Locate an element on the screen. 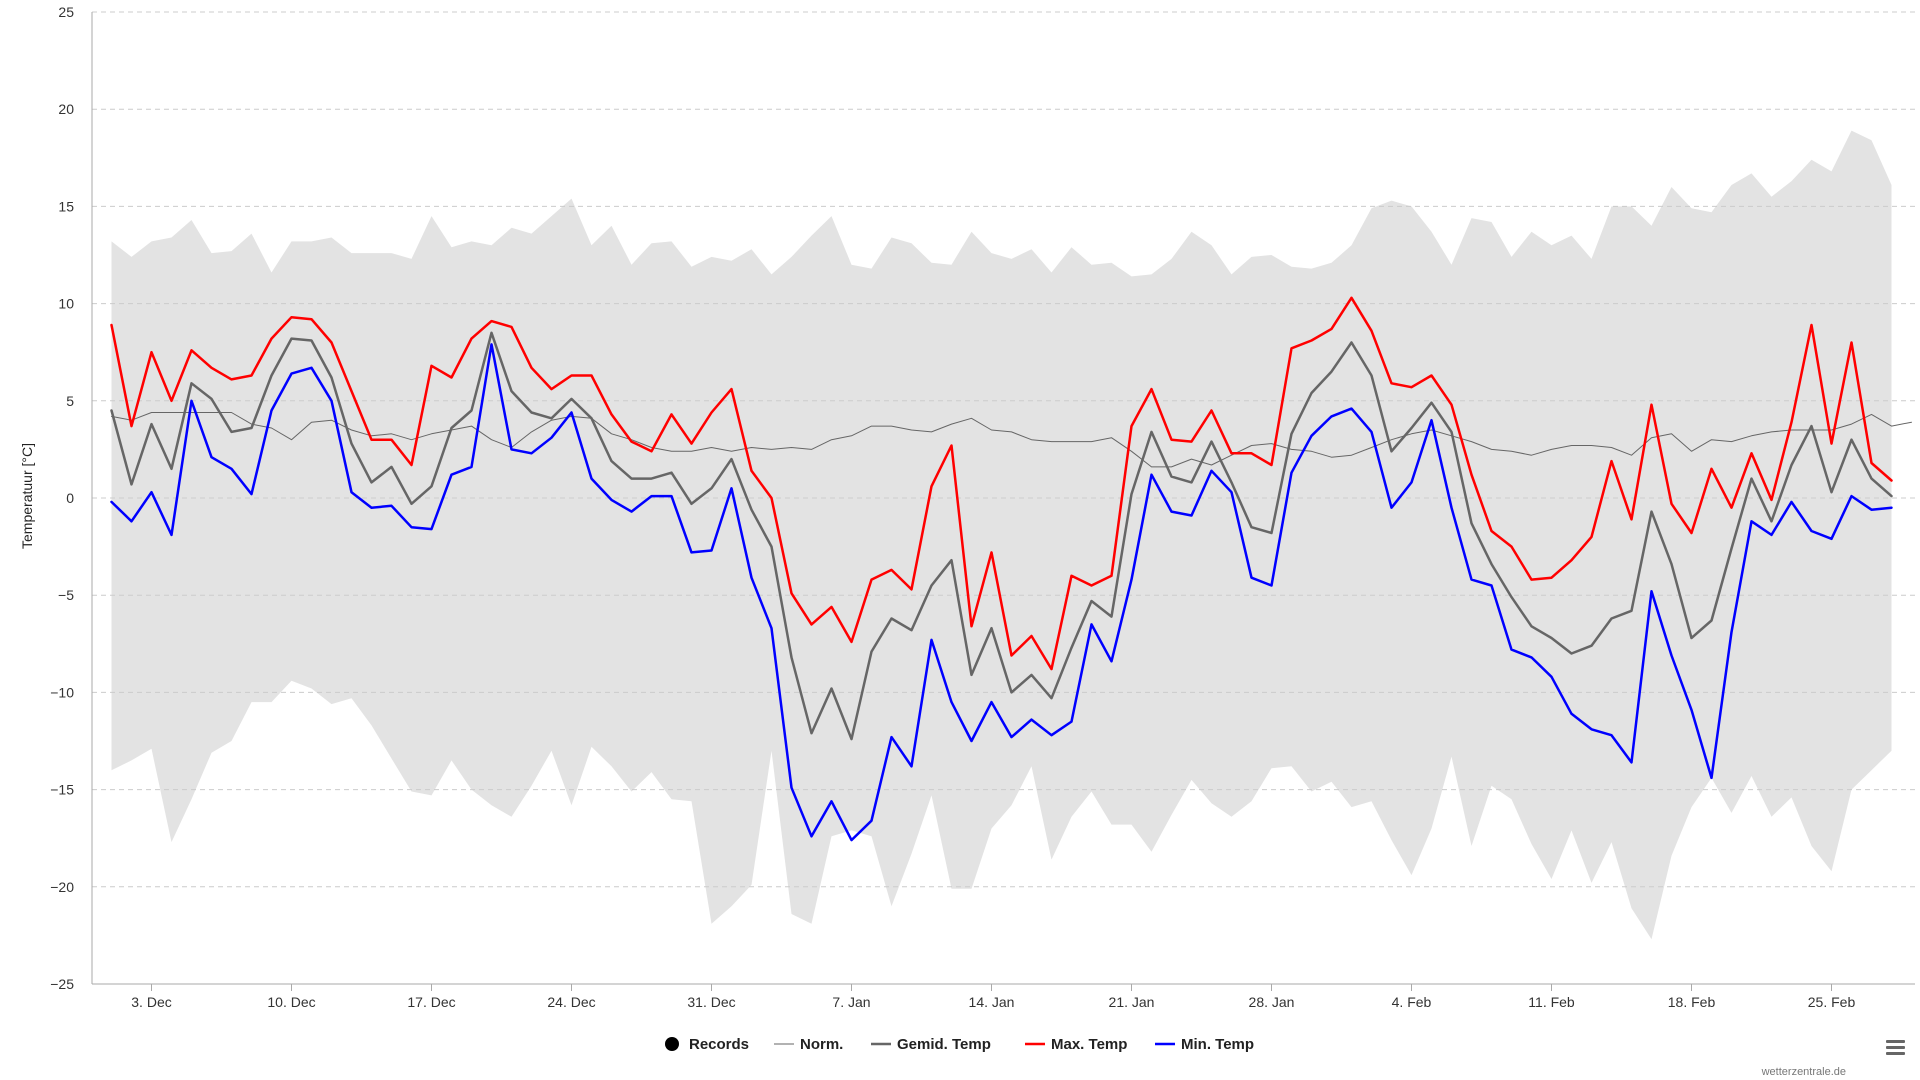 The width and height of the screenshot is (1920, 1080). x-tick-label: 18. Feb is located at coordinates (1692, 1002).